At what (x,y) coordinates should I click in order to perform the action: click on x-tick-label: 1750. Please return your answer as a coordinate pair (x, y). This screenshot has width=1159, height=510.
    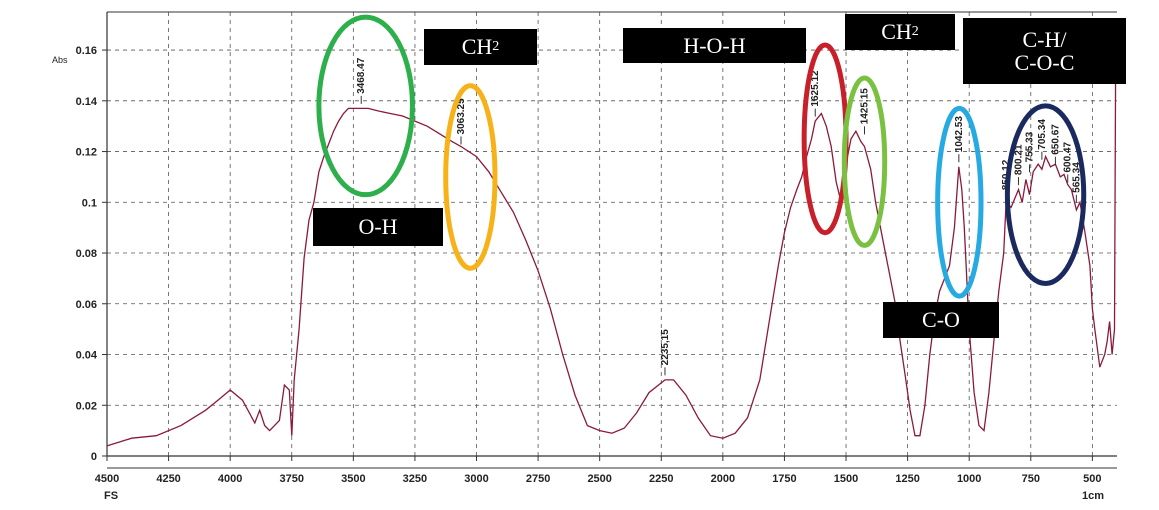
    Looking at the image, I should click on (784, 479).